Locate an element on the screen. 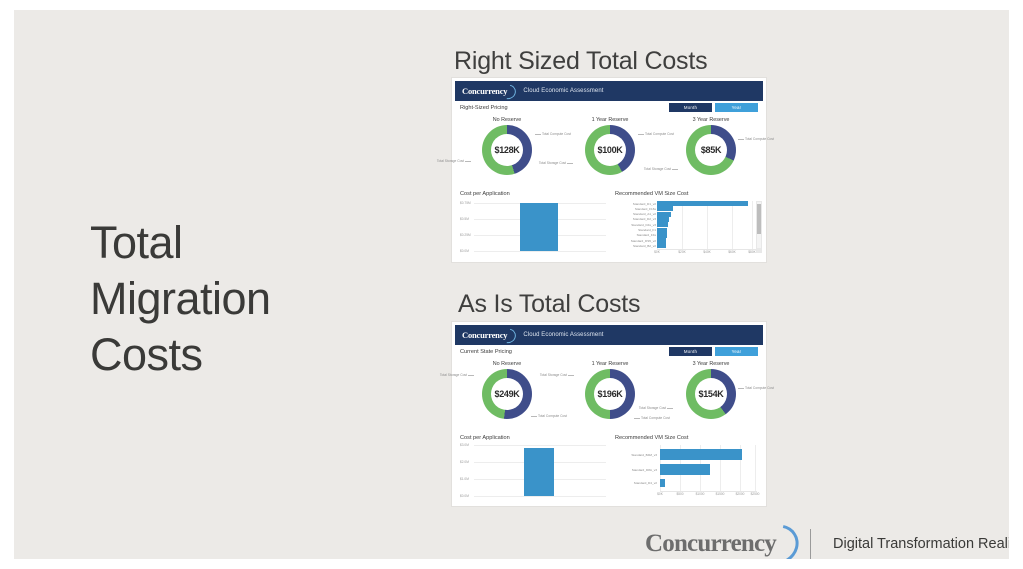 The height and width of the screenshot is (569, 1023). vm-row: Standard_DS5_v2 is located at coordinates (683, 241).